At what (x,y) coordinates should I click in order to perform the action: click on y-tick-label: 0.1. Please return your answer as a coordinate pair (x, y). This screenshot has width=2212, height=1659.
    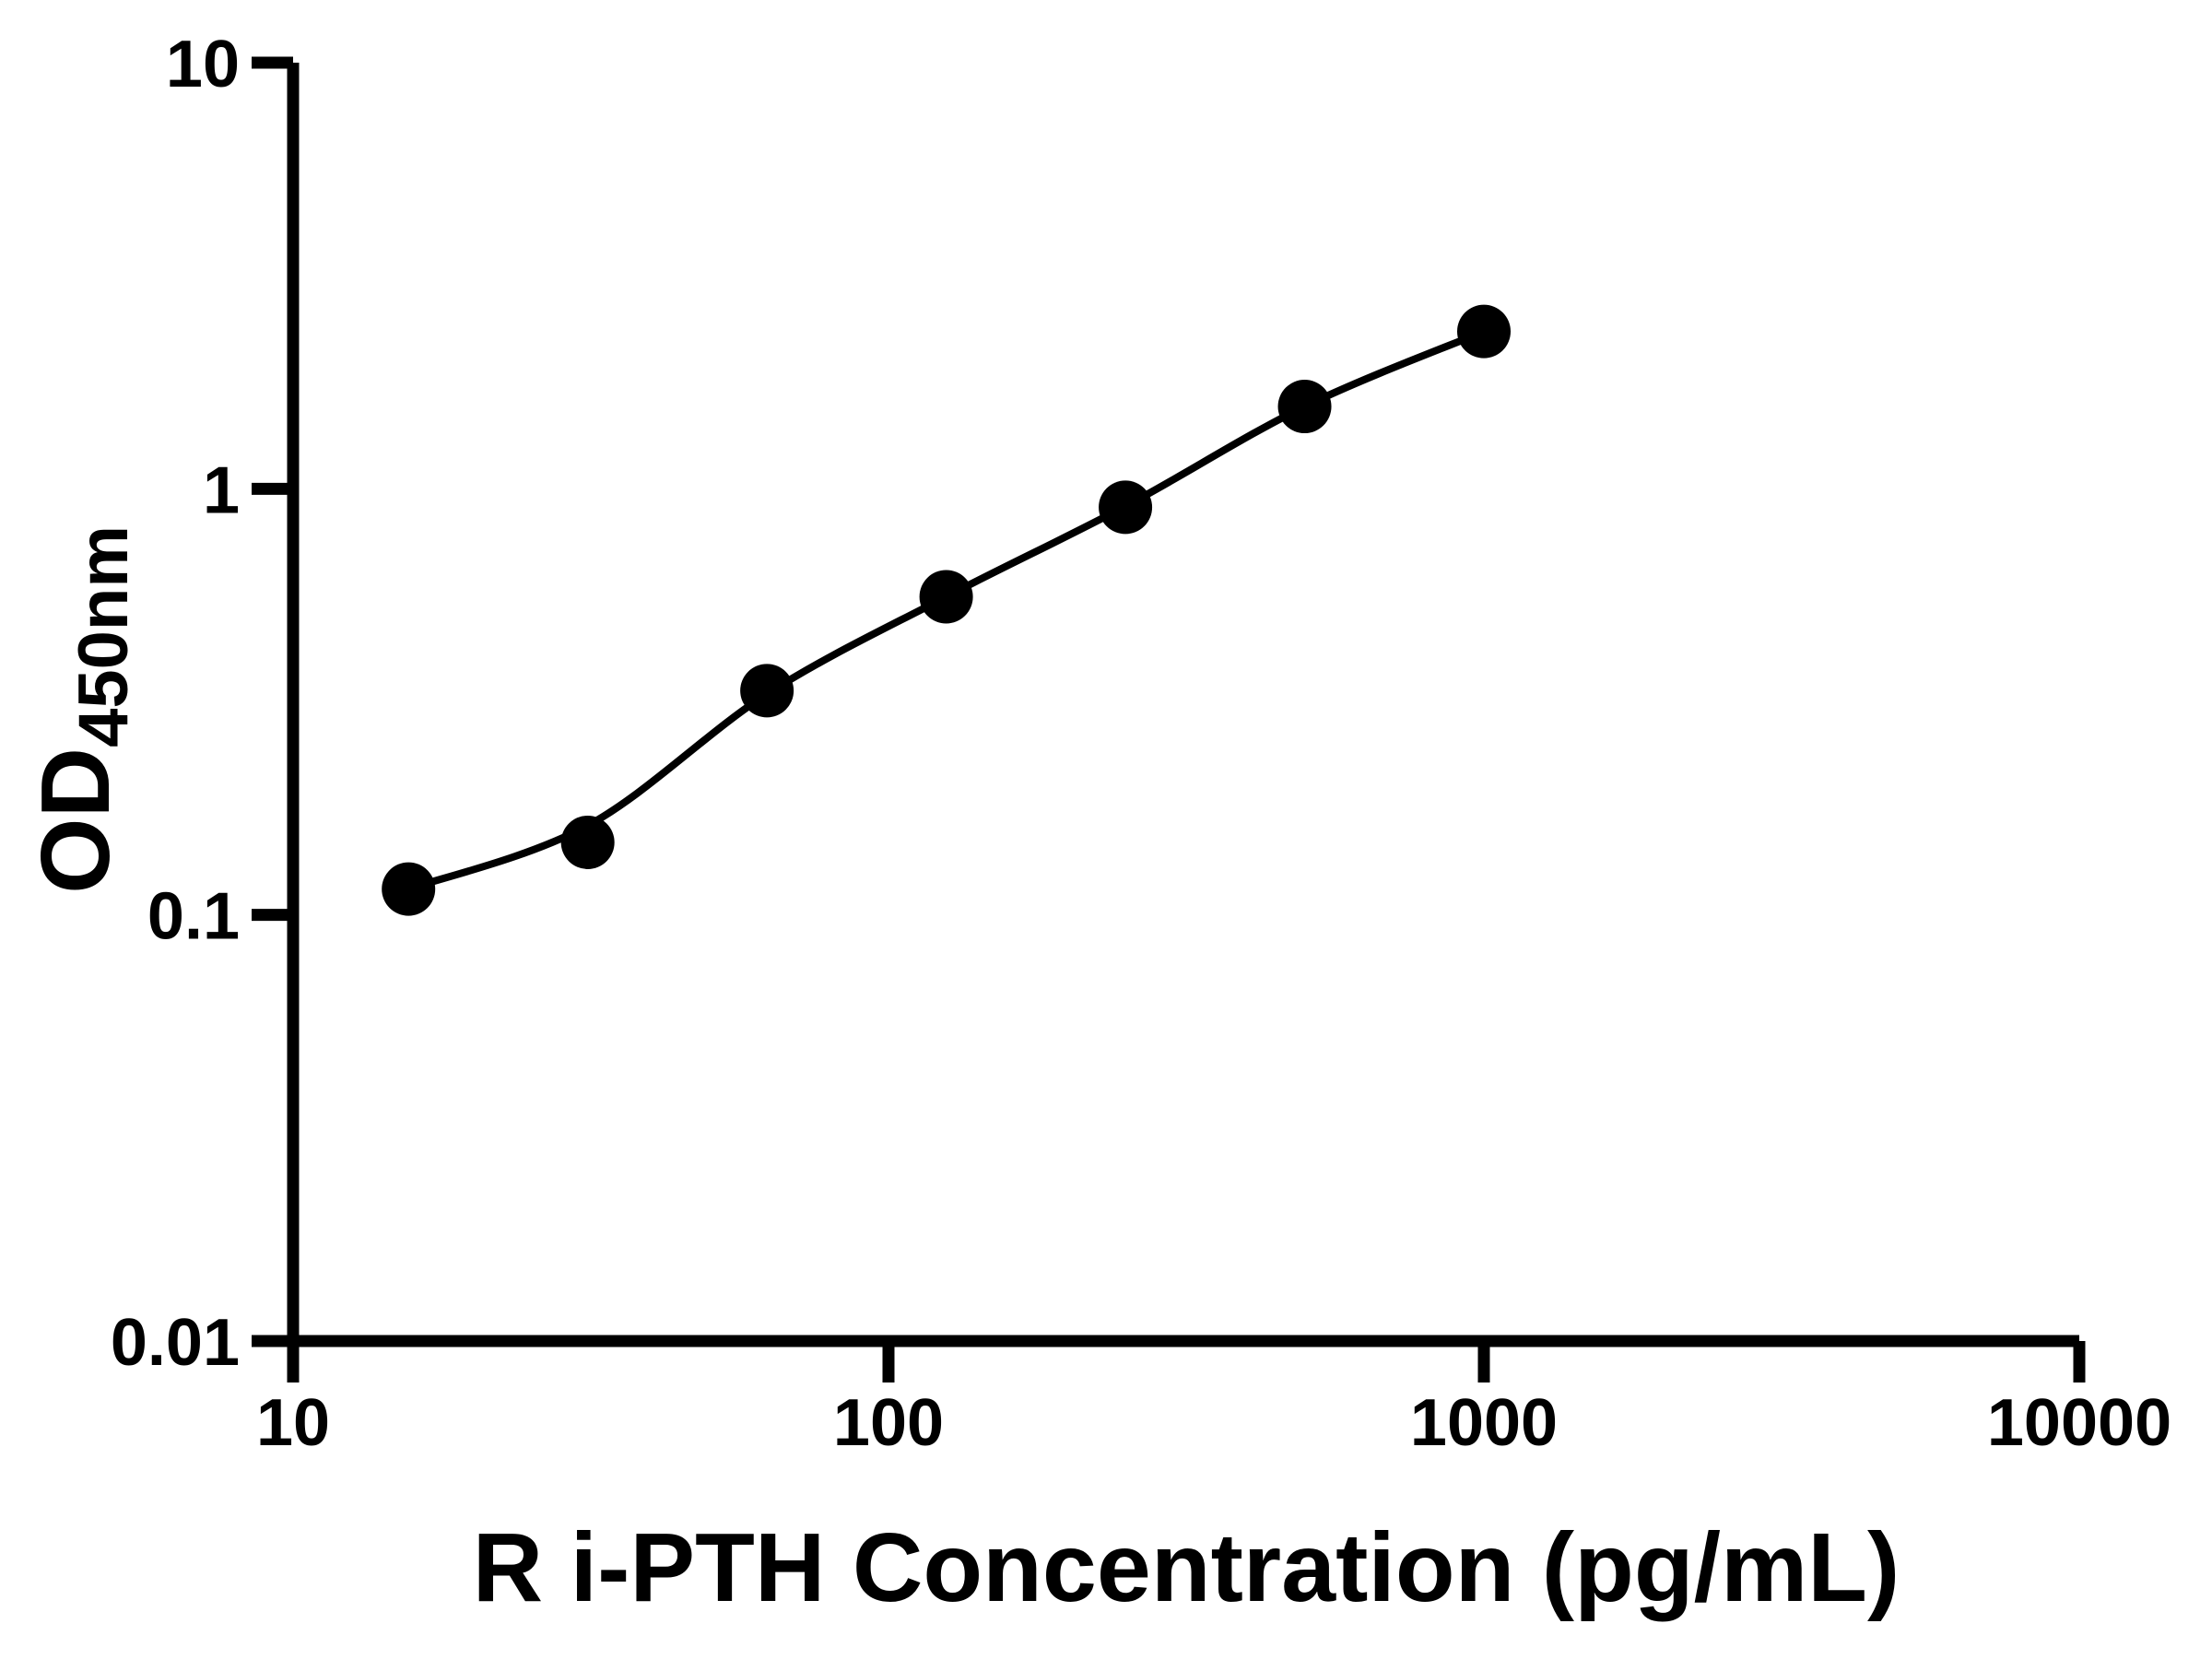
    Looking at the image, I should click on (193, 917).